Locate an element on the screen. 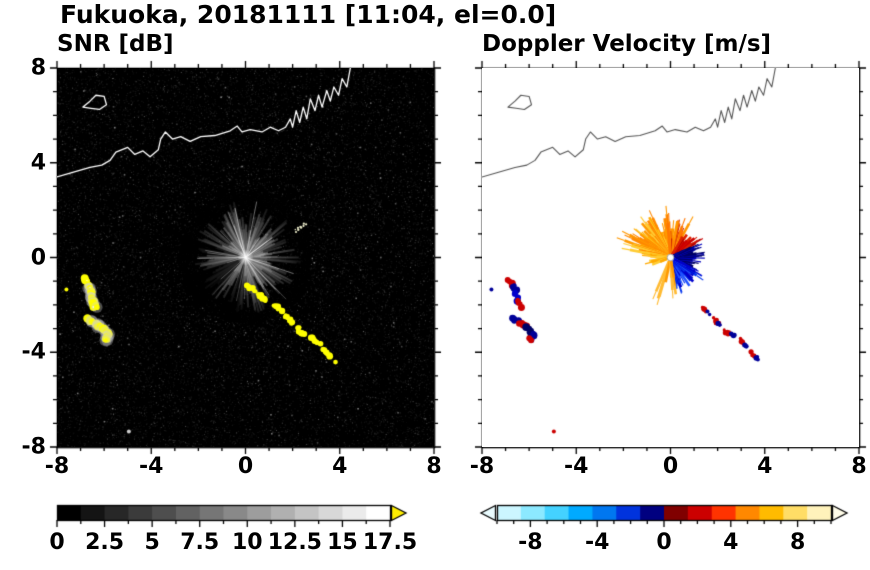 This screenshot has height=570, width=870. colorbar-tick-label: -8 is located at coordinates (530, 542).